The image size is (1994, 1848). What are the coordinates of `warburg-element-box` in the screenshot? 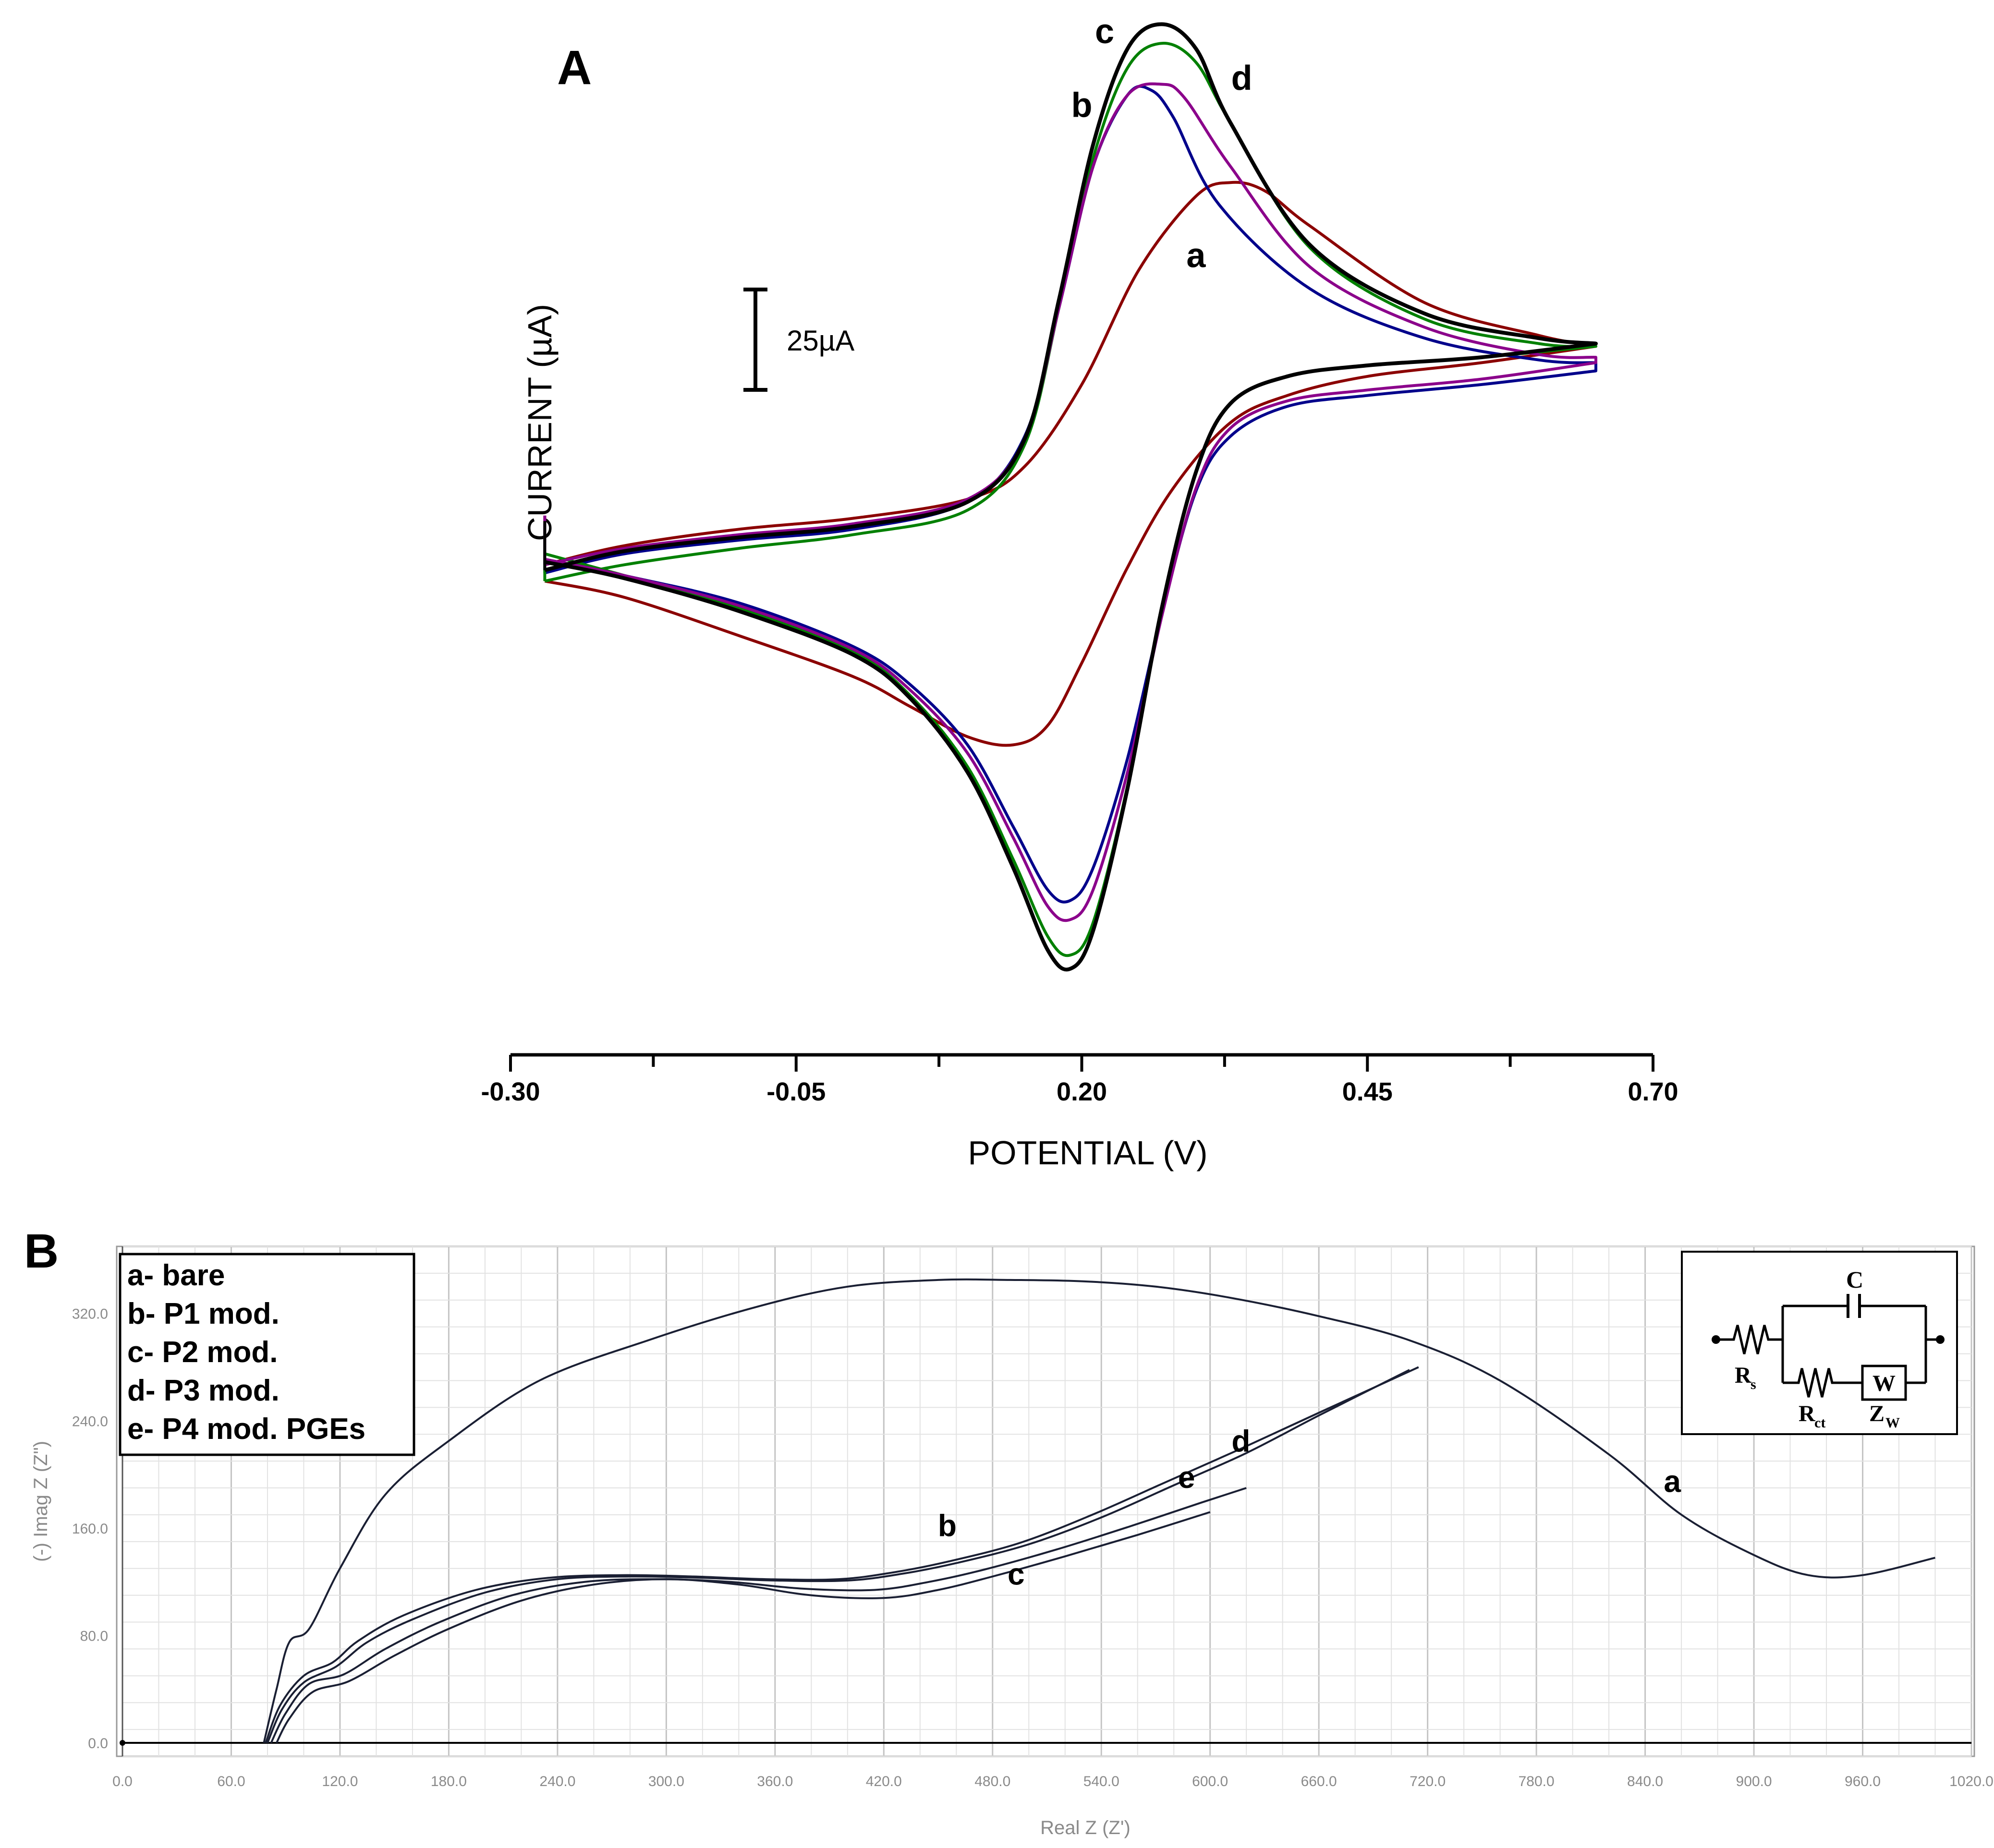 It's located at (1884, 1383).